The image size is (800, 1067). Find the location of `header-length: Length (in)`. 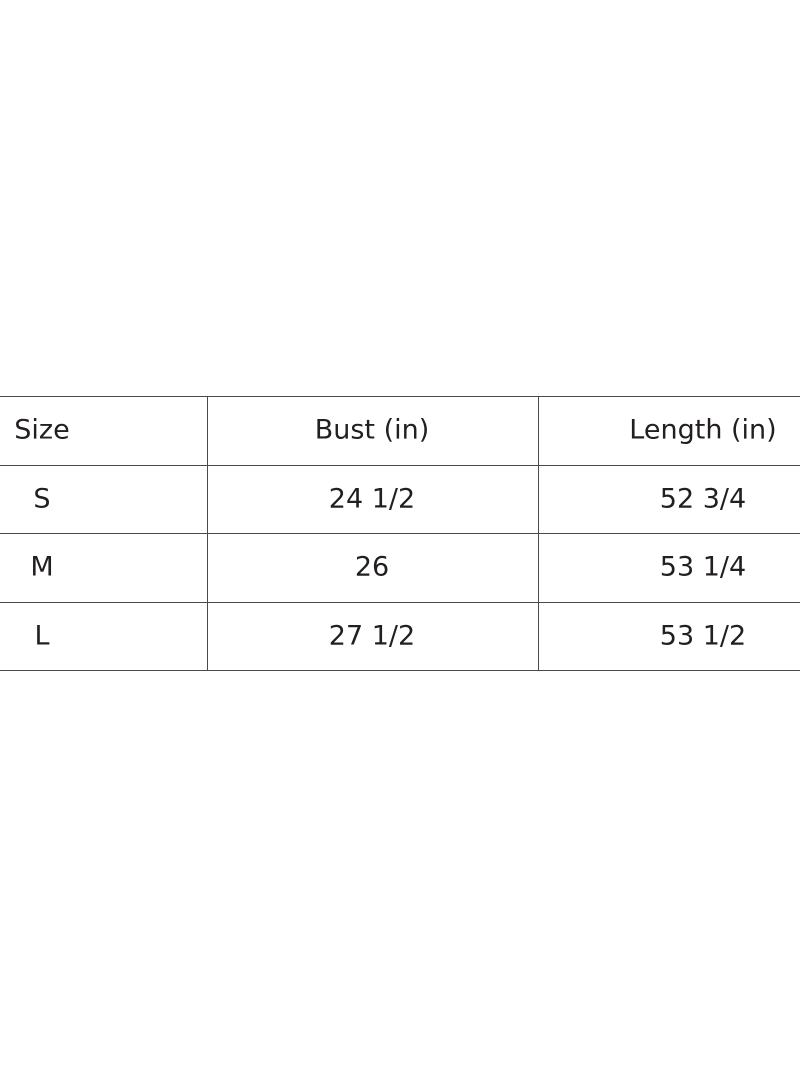

header-length: Length (in) is located at coordinates (703, 430).